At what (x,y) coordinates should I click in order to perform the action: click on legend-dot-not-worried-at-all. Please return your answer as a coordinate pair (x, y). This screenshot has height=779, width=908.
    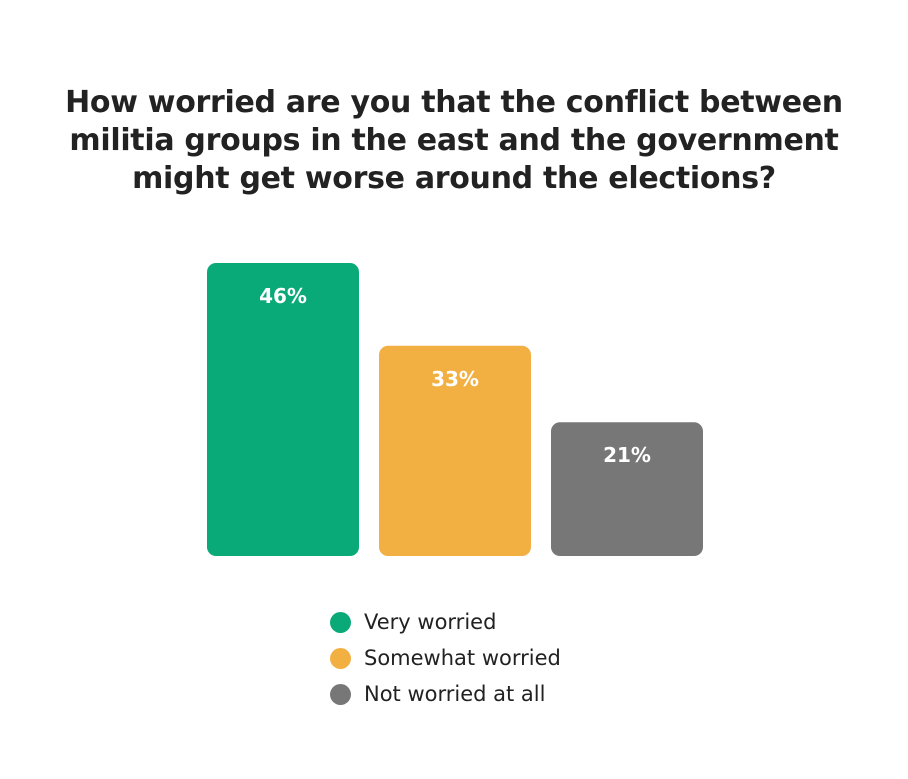
    Looking at the image, I should click on (340, 694).